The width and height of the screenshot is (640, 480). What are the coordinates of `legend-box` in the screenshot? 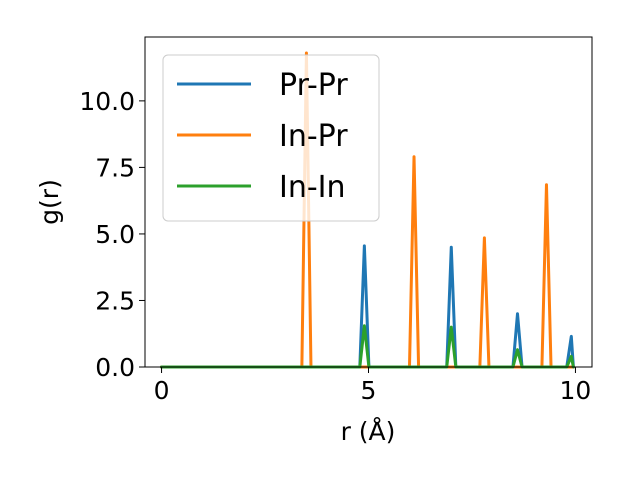 It's located at (271, 138).